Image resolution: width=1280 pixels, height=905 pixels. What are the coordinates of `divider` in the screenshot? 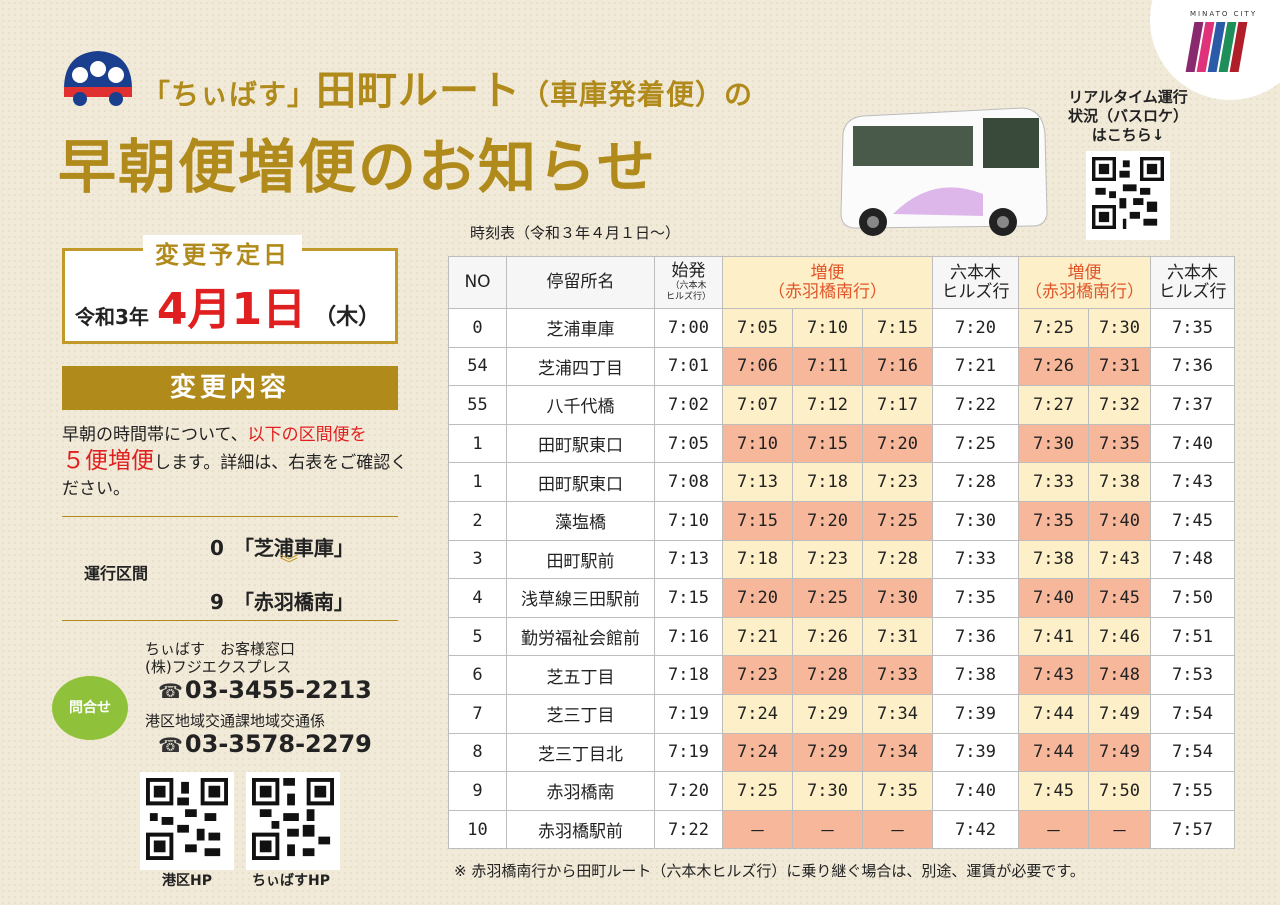 It's located at (230, 620).